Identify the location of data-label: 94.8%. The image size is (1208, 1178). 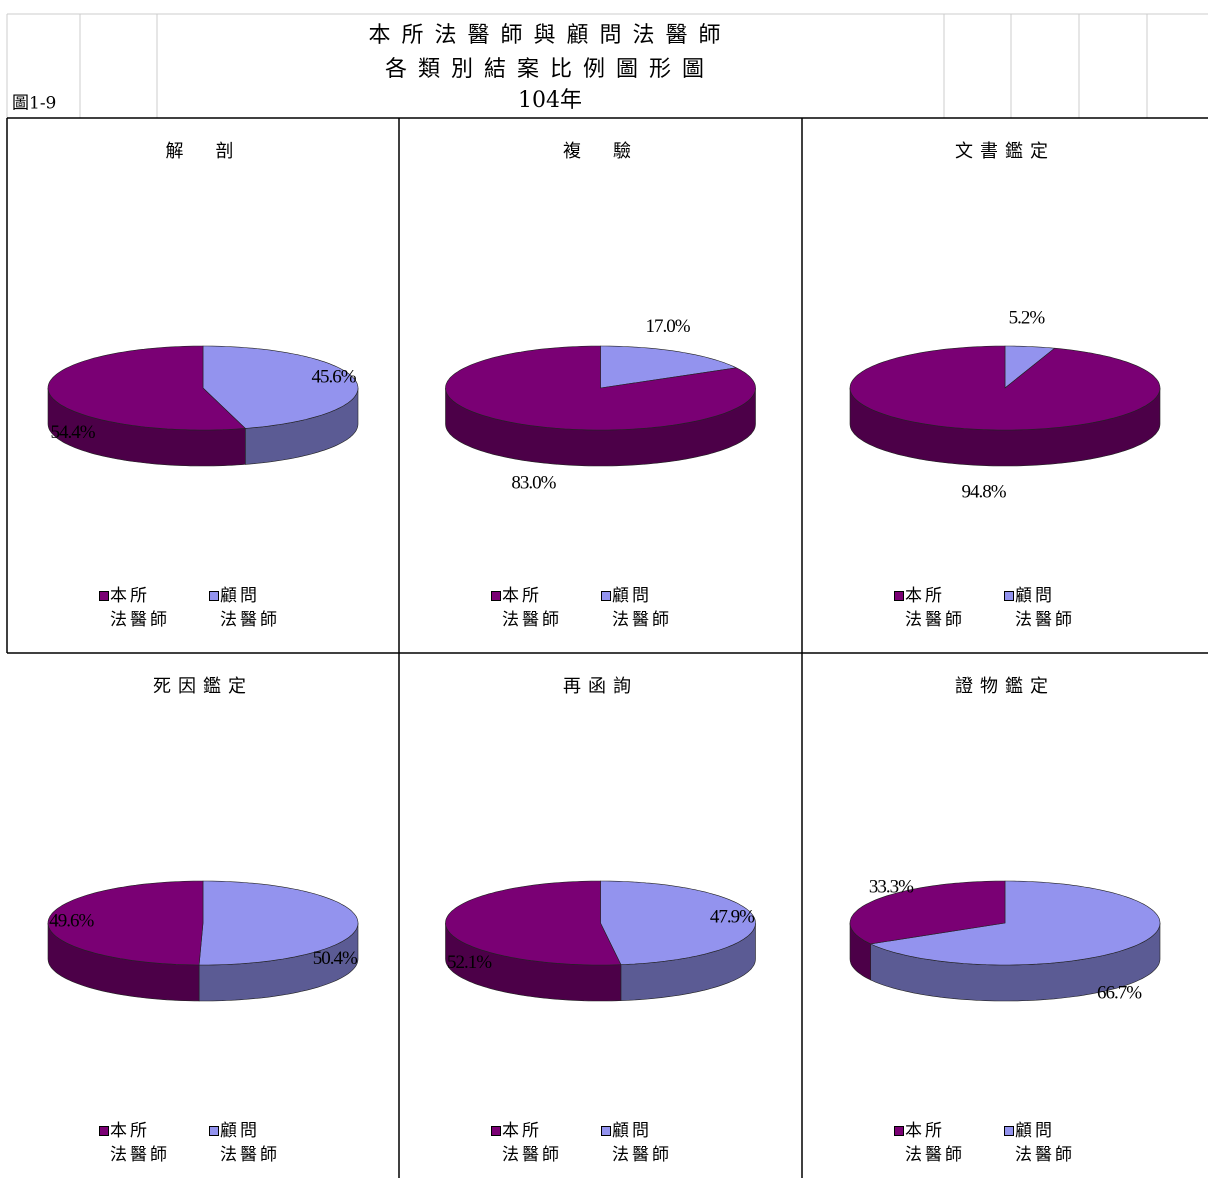
(984, 491).